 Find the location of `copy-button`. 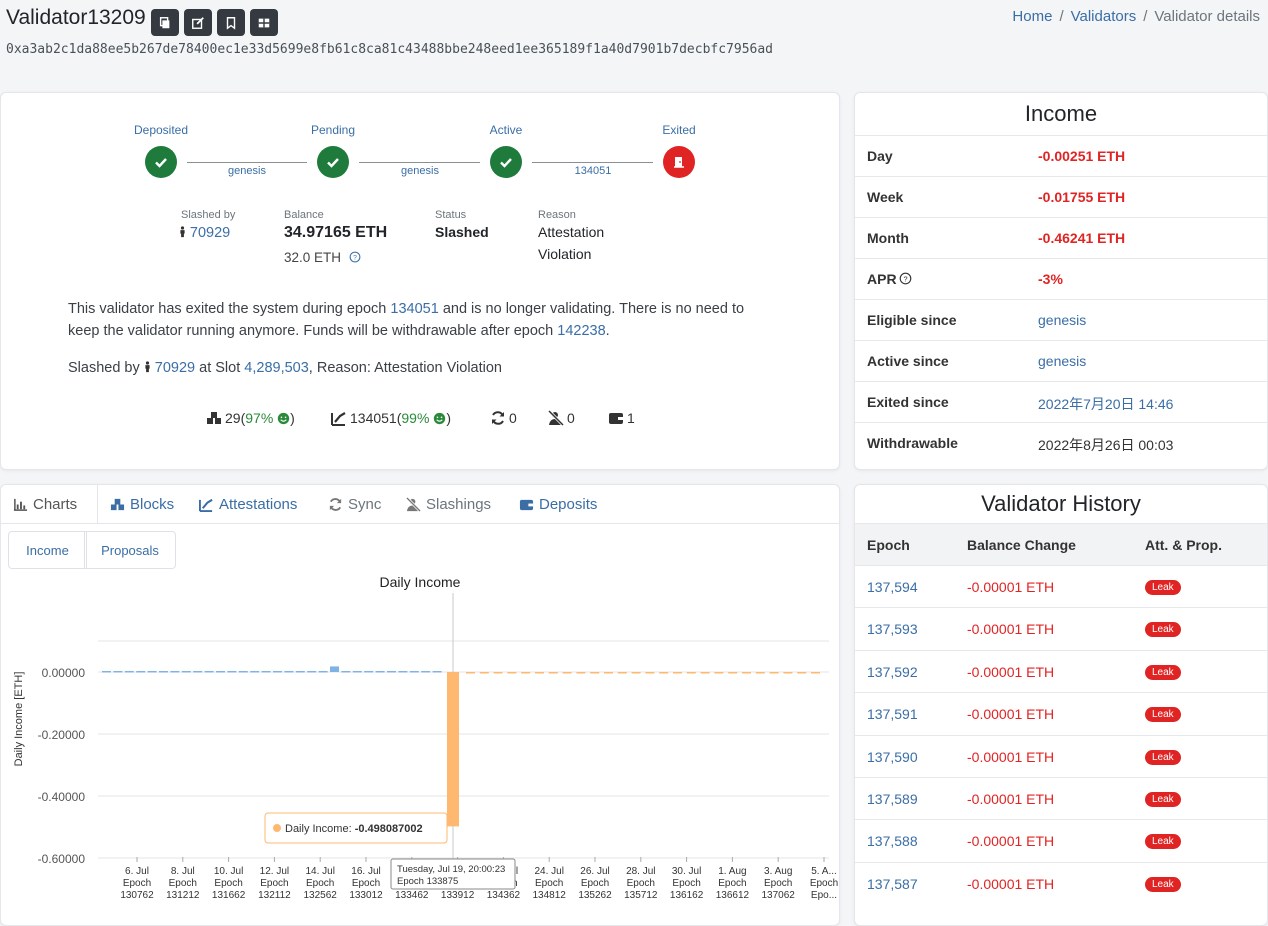

copy-button is located at coordinates (165, 22).